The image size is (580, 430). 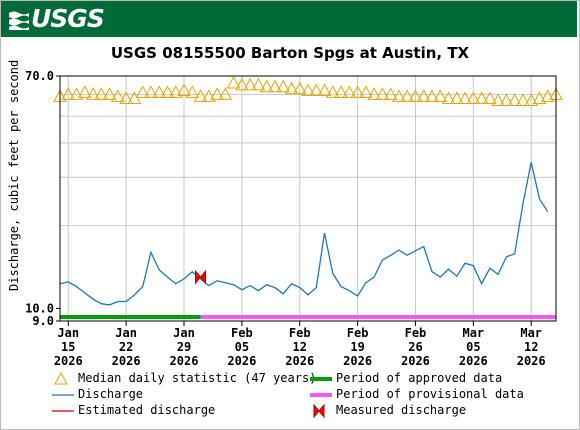 I want to click on legend-label: Median daily statistic (47 years), so click(x=197, y=378).